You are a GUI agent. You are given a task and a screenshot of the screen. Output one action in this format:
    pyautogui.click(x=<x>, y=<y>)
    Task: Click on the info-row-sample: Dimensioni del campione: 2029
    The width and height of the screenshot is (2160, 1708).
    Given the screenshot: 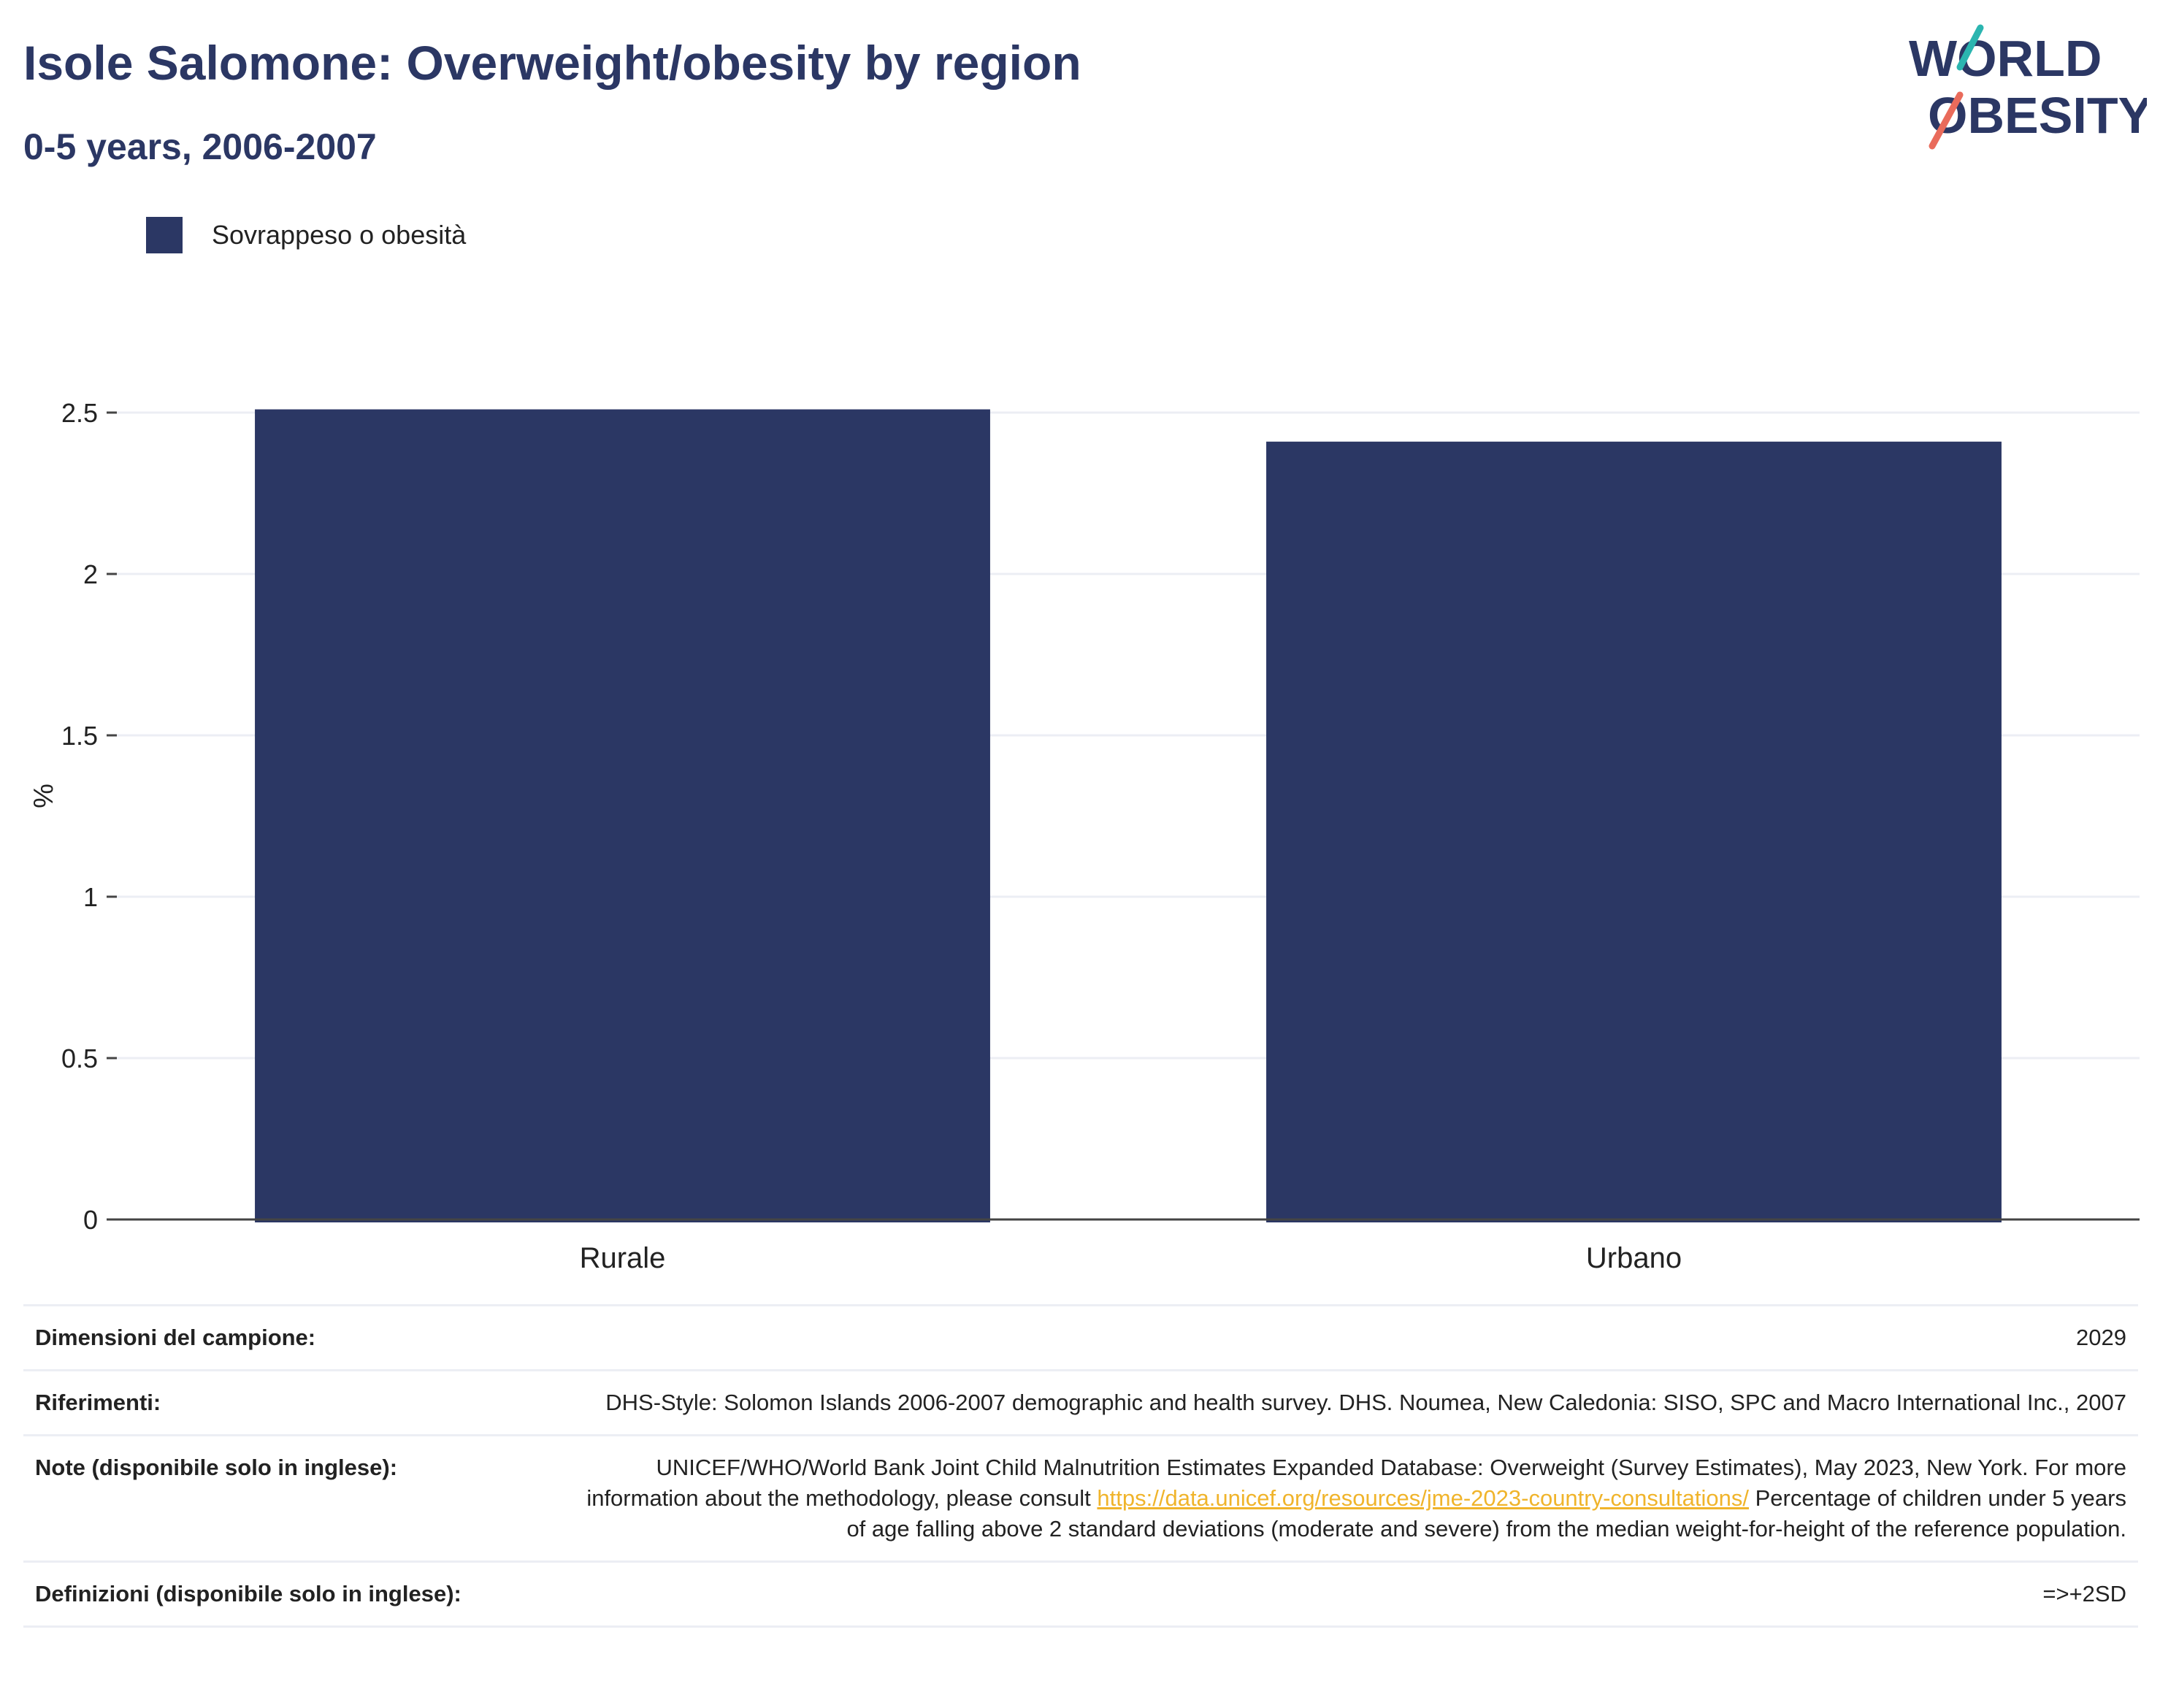 What is the action you would take?
    pyautogui.click(x=1080, y=1337)
    